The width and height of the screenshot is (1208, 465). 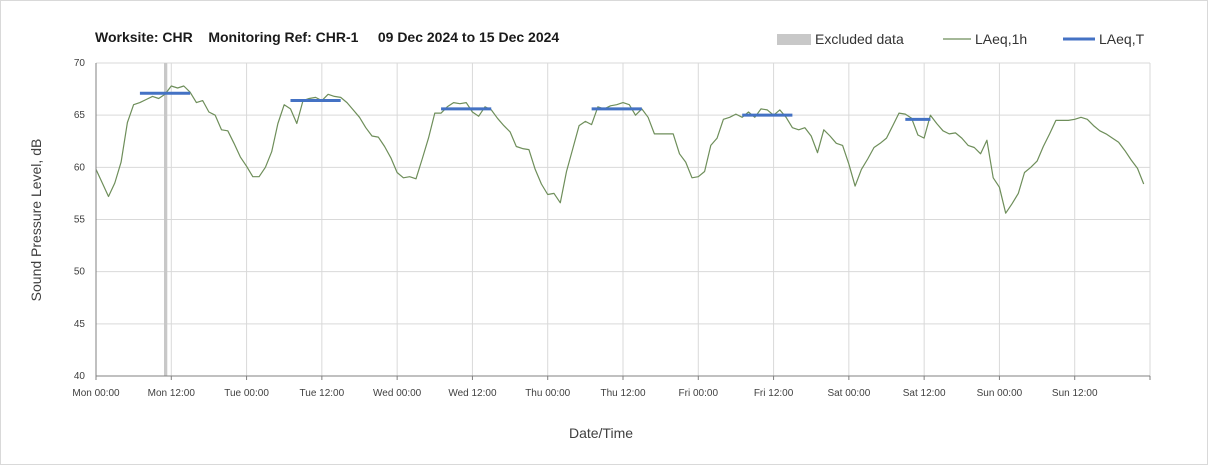 I want to click on legend-hourly-label: LAeq,1h, so click(x=1001, y=39).